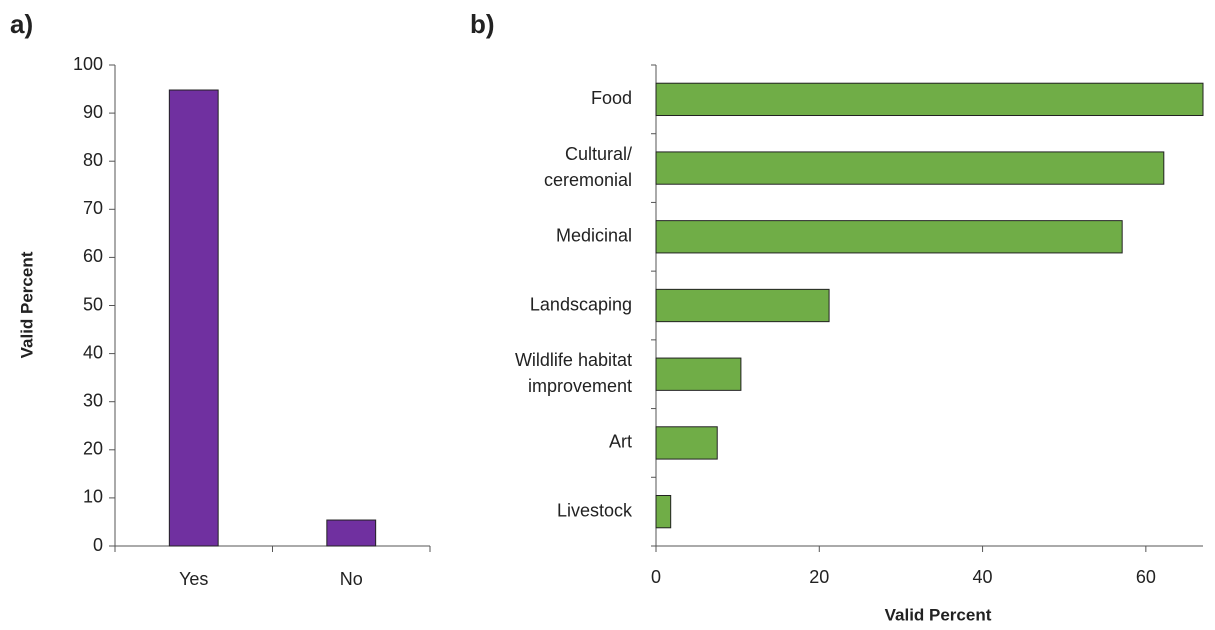 This screenshot has height=630, width=1215. What do you see at coordinates (1146, 577) in the screenshot?
I see `x-tick-label: 60` at bounding box center [1146, 577].